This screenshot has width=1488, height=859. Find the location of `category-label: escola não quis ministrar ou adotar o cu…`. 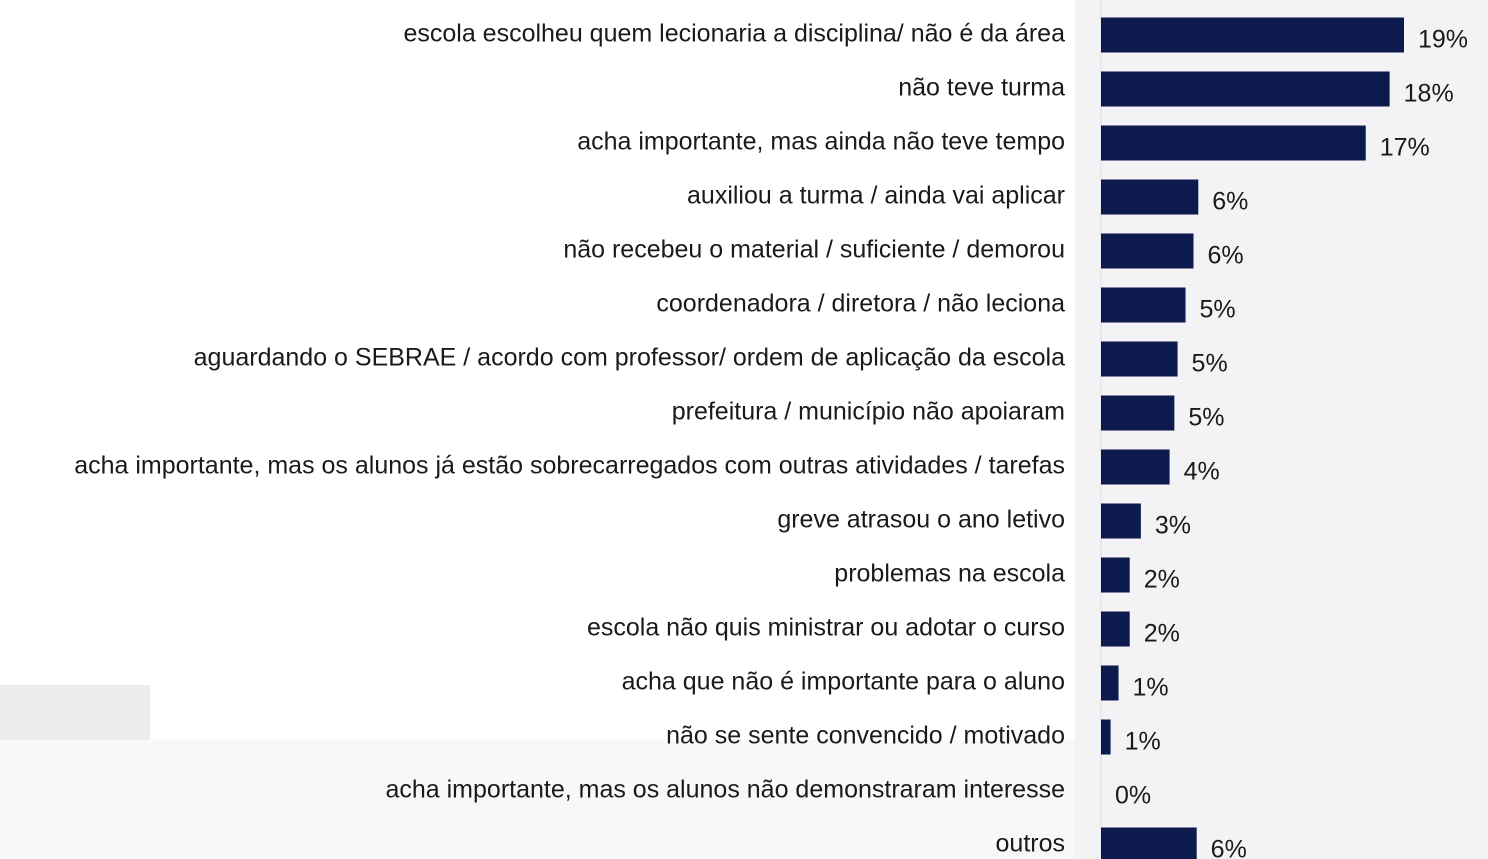

category-label: escola não quis ministrar ou adotar o cu… is located at coordinates (826, 628).